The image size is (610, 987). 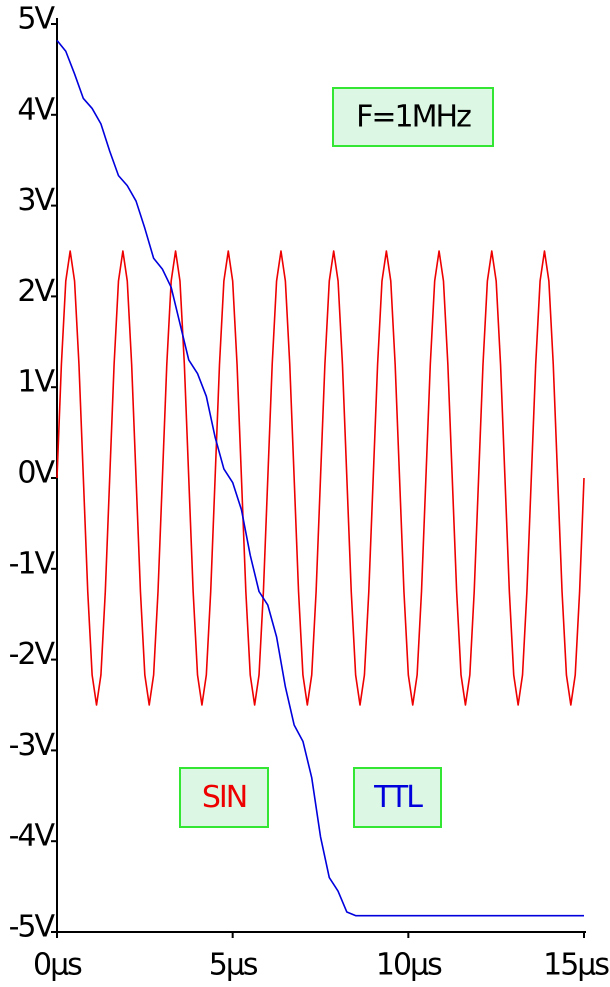 I want to click on y-tick-label: 1V, so click(x=36, y=382).